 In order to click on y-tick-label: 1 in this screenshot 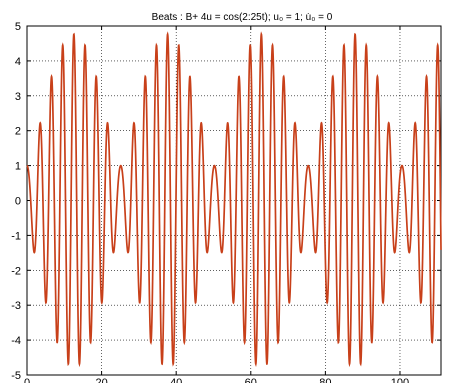, I will do `click(18, 167)`.